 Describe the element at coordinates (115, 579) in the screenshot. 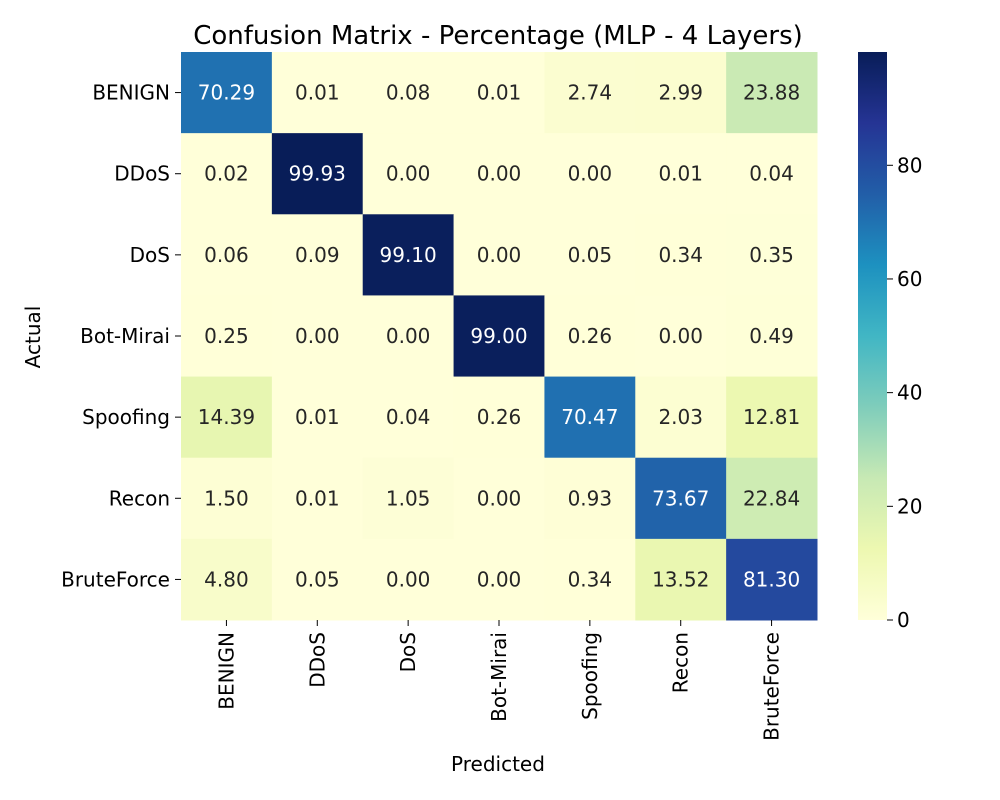

I see `y-tick-label: BruteForce` at that location.